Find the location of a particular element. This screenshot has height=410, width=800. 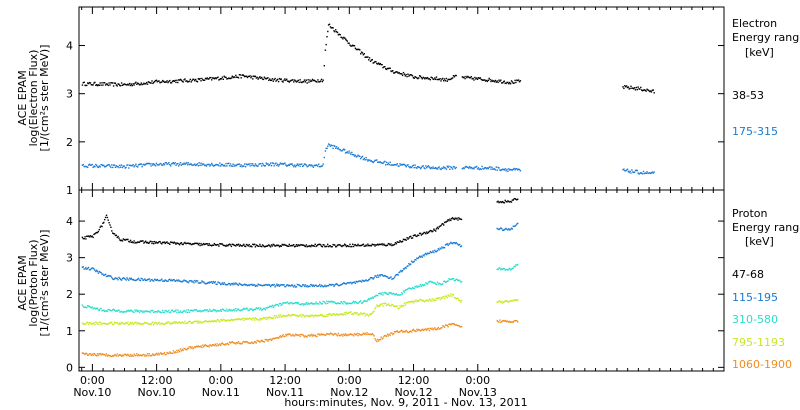

proton-series-1060-1900 is located at coordinates (300, 338).